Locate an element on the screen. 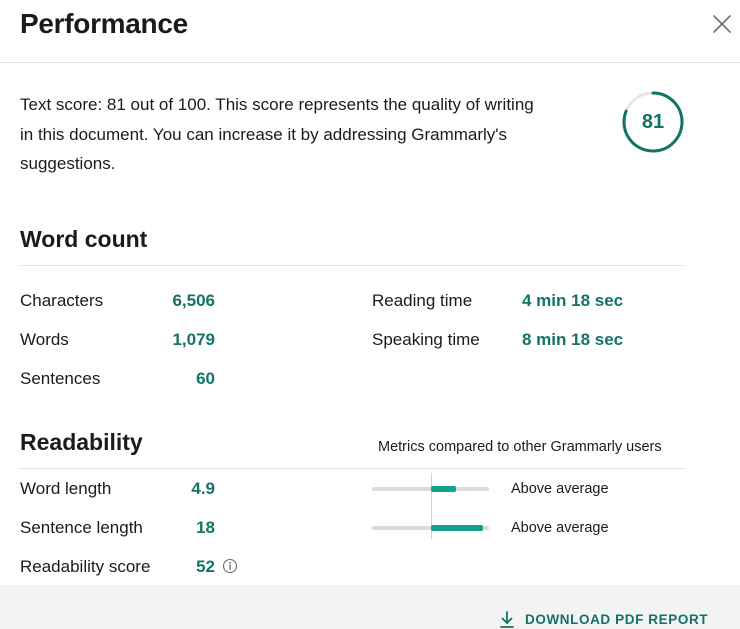 This screenshot has height=629, width=740. word-length-comparison: Above average is located at coordinates (560, 489).